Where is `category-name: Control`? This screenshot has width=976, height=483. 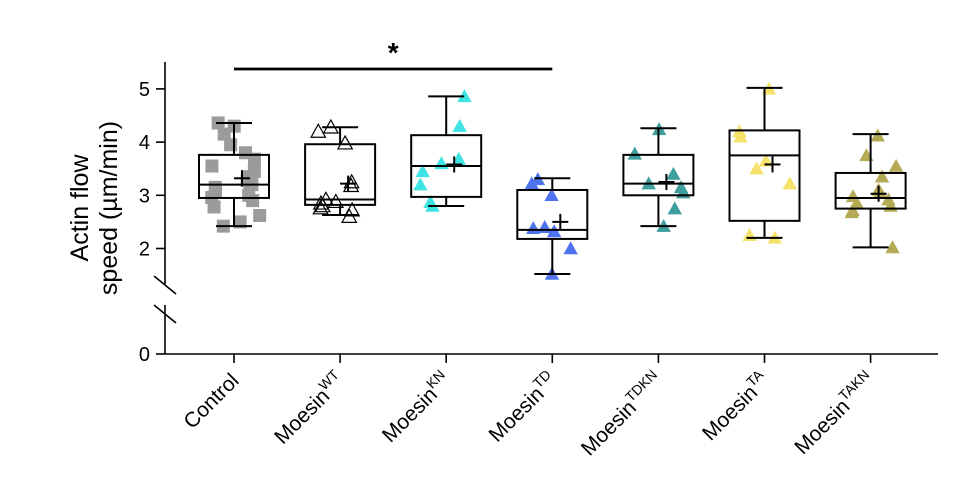 category-name: Control is located at coordinates (211, 401).